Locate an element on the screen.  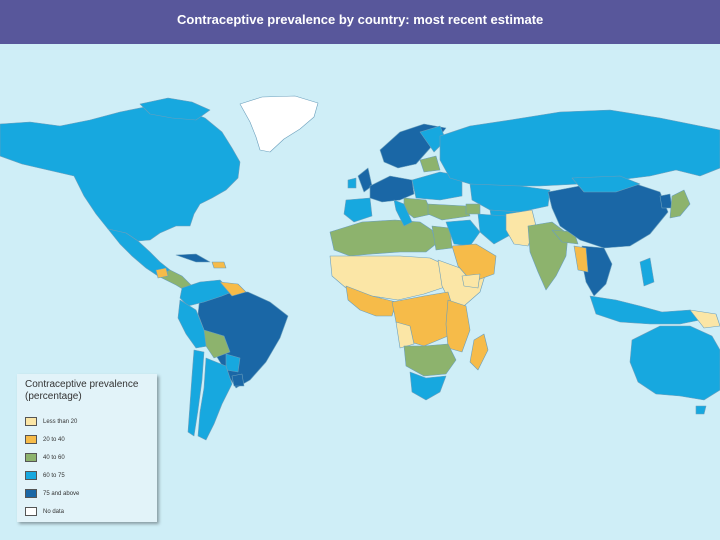
region-paraguay is located at coordinates (233, 363).